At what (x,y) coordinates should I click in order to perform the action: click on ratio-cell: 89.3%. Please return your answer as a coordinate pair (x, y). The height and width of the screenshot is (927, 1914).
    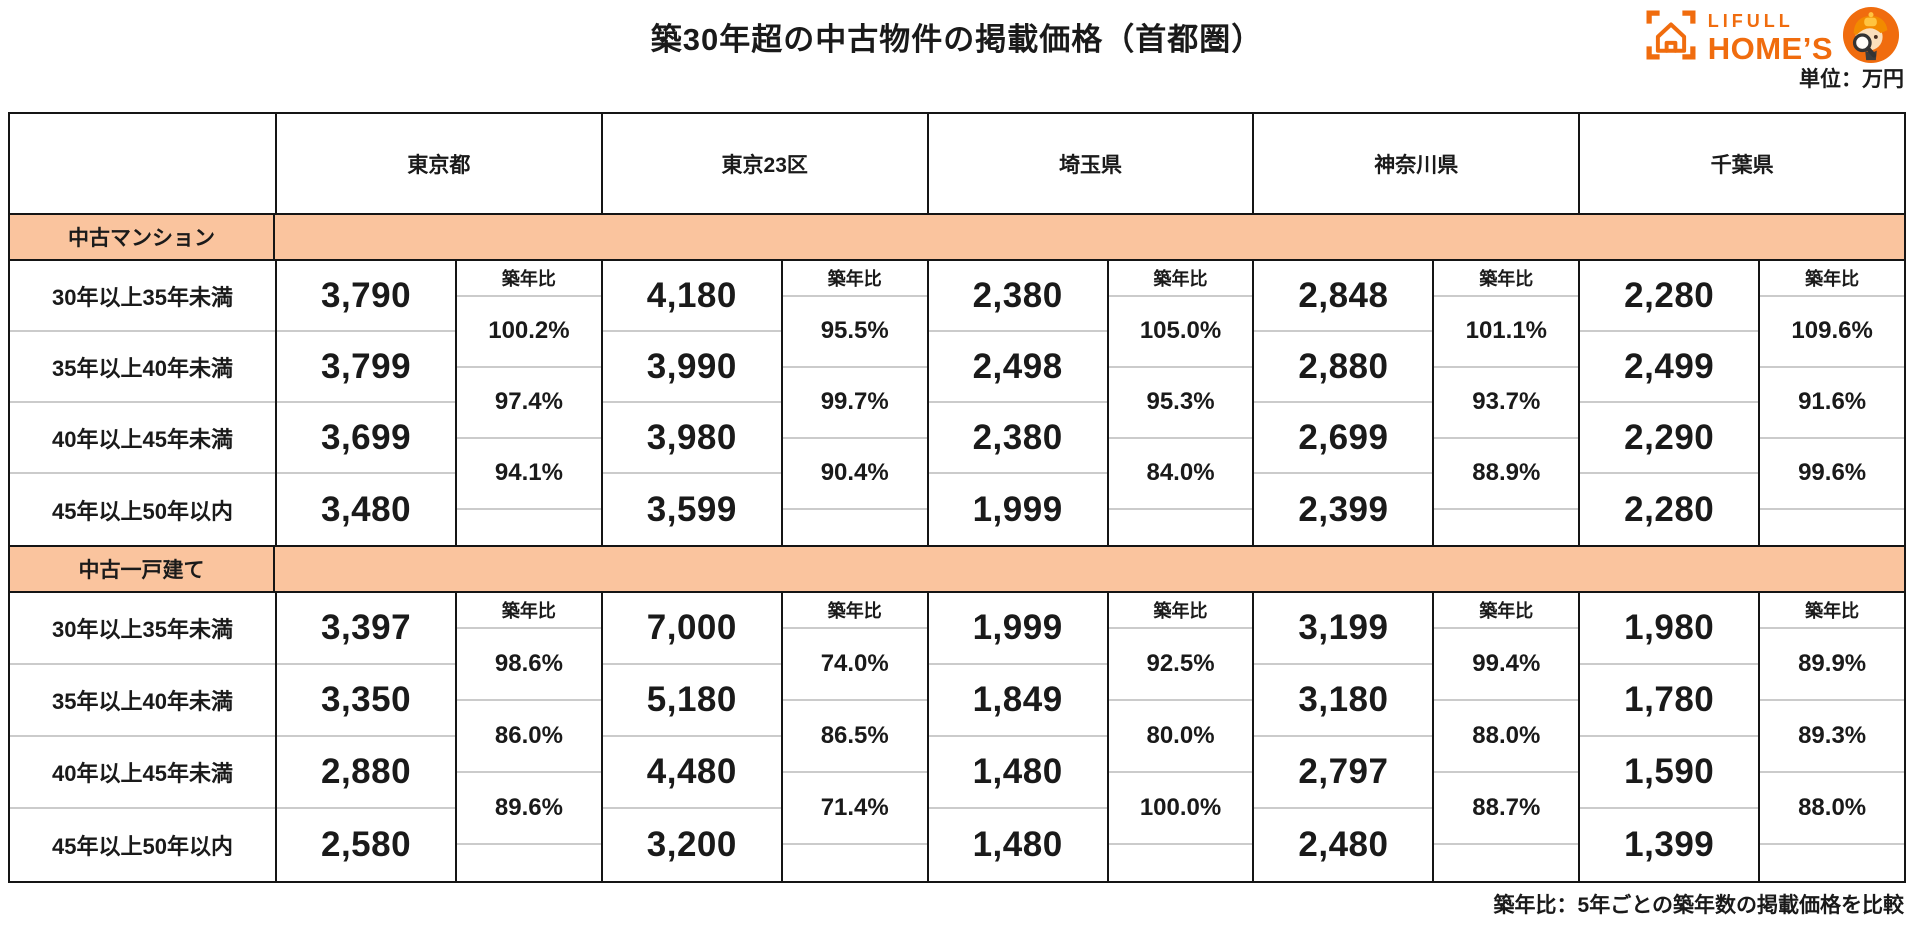
    Looking at the image, I should click on (1832, 737).